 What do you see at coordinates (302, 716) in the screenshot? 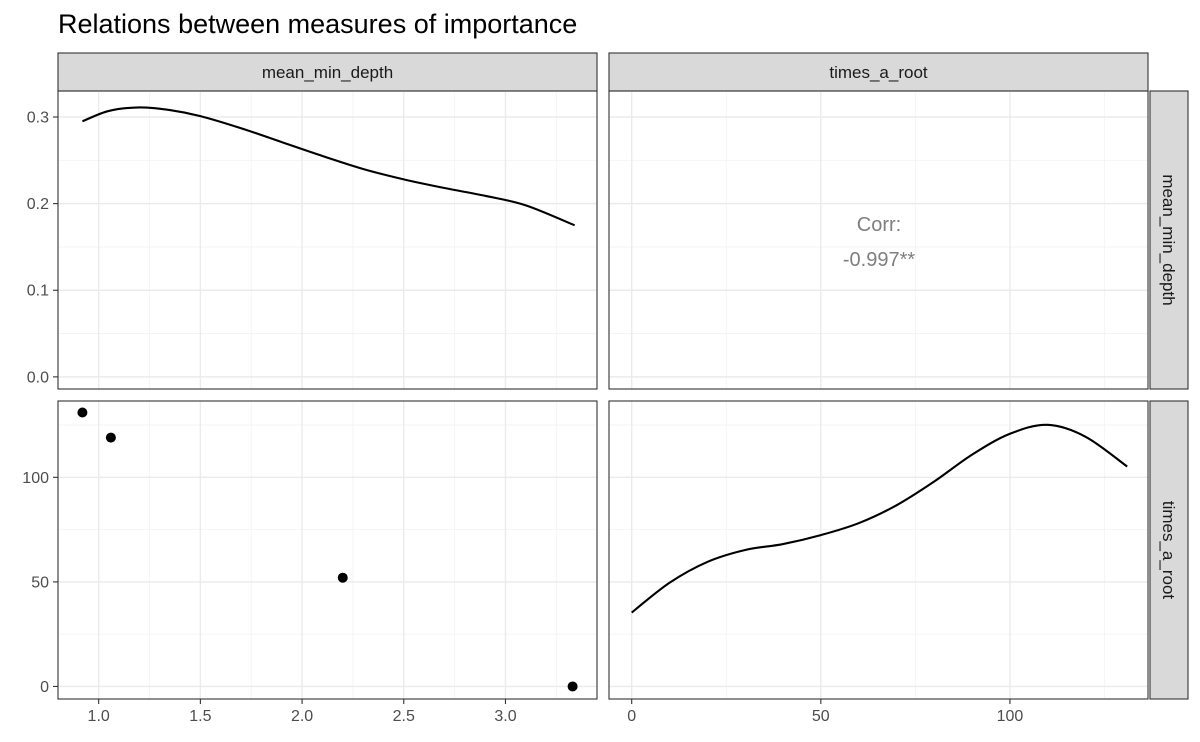
I see `x-tick-label-mean-min-depth: 2.0` at bounding box center [302, 716].